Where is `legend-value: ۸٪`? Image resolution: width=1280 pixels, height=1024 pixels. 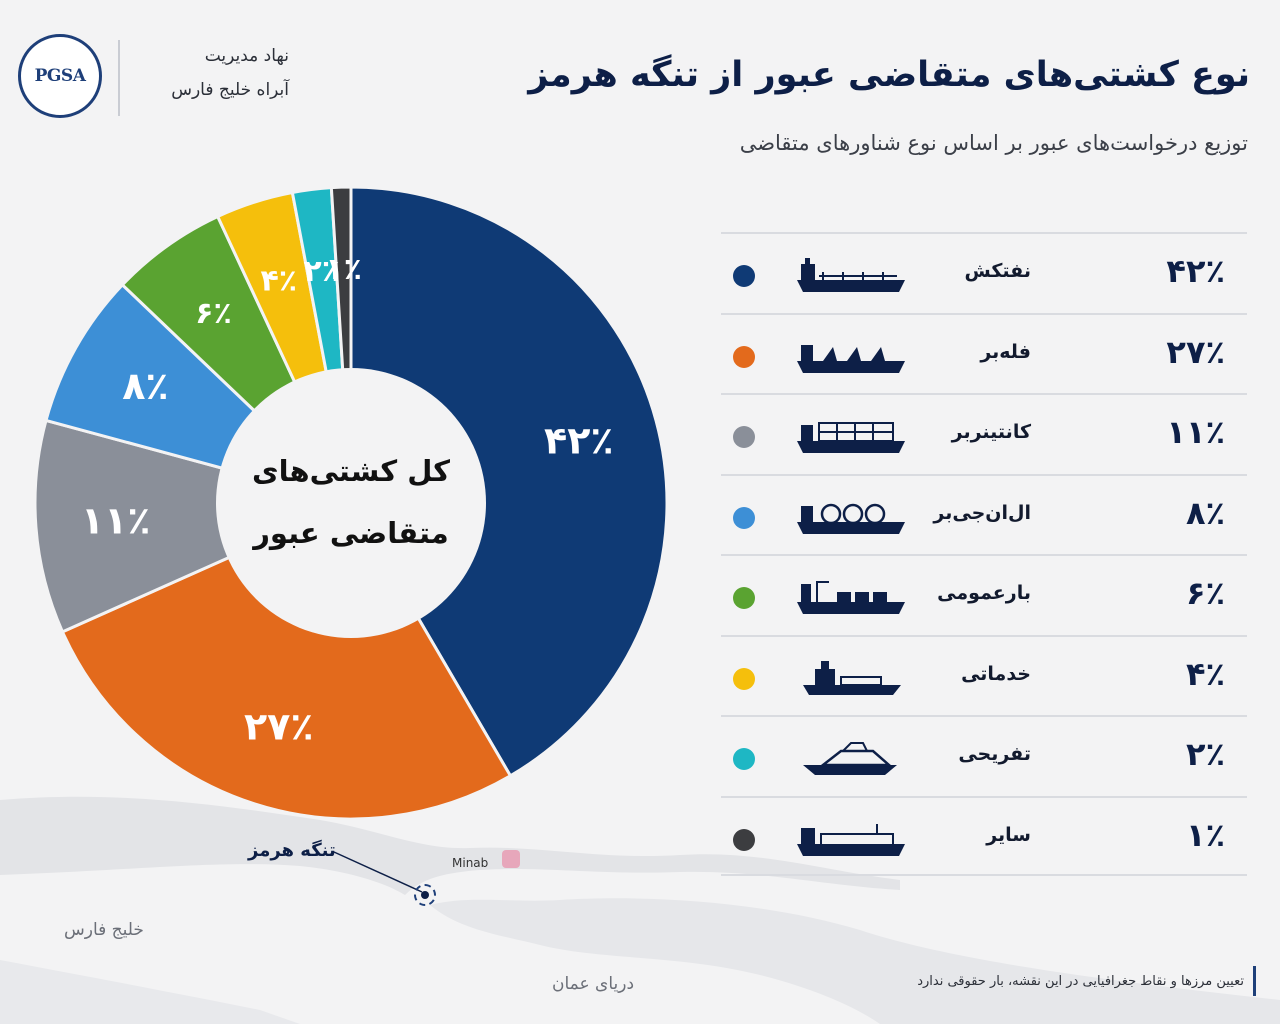
legend-value: ۸٪ is located at coordinates (1205, 512).